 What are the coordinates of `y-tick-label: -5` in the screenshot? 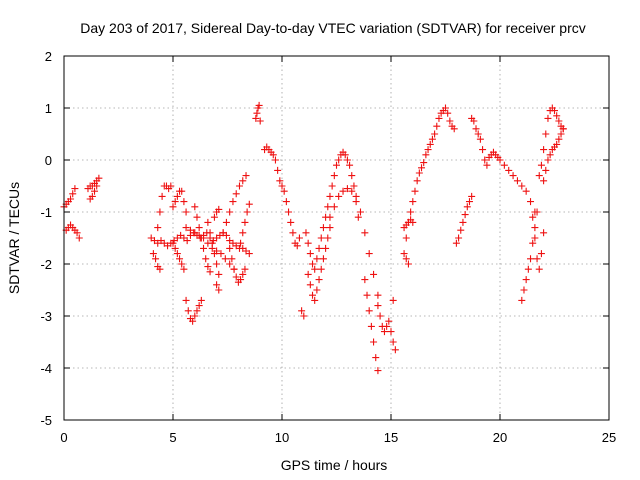 It's located at (46, 420).